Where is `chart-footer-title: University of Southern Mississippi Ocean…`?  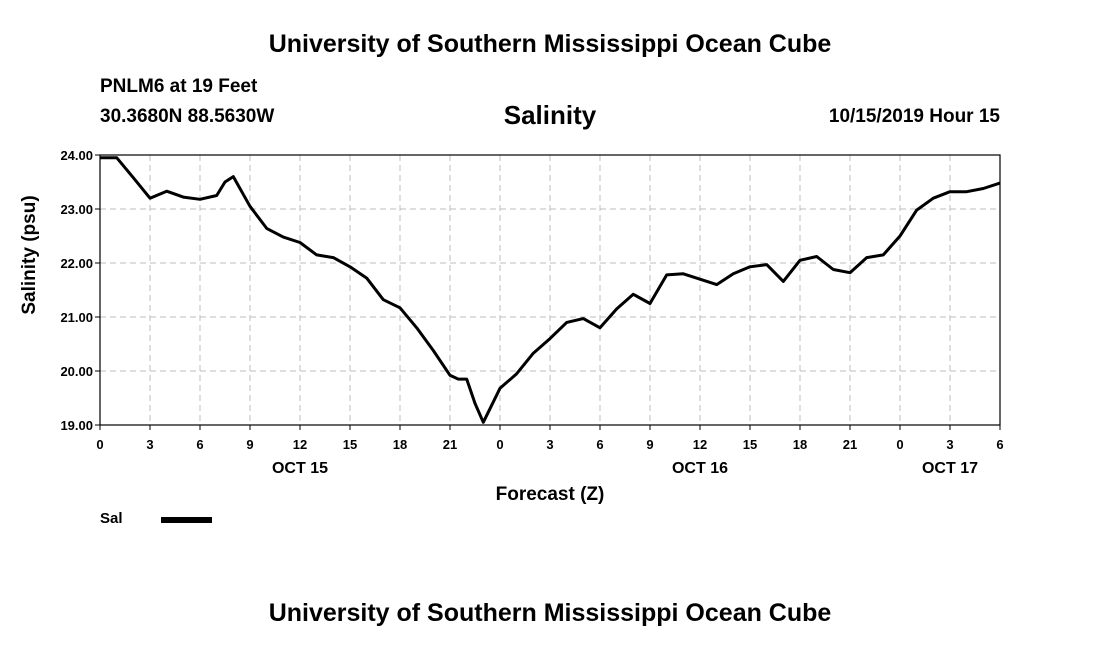
chart-footer-title: University of Southern Mississippi Ocean… is located at coordinates (550, 613).